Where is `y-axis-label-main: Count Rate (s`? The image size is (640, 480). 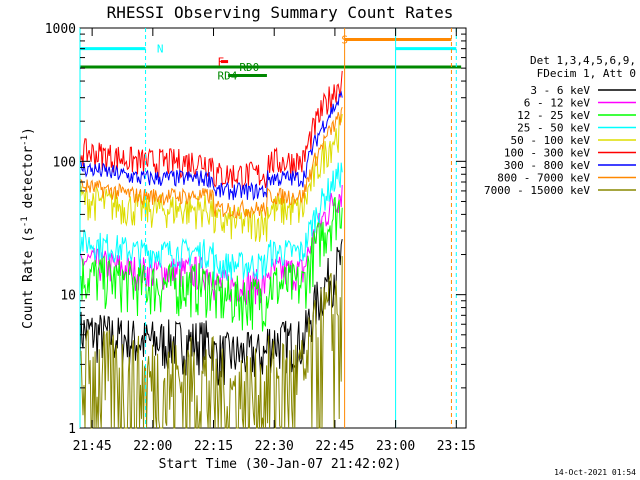
y-axis-label-main: Count Rate (s is located at coordinates (28, 278).